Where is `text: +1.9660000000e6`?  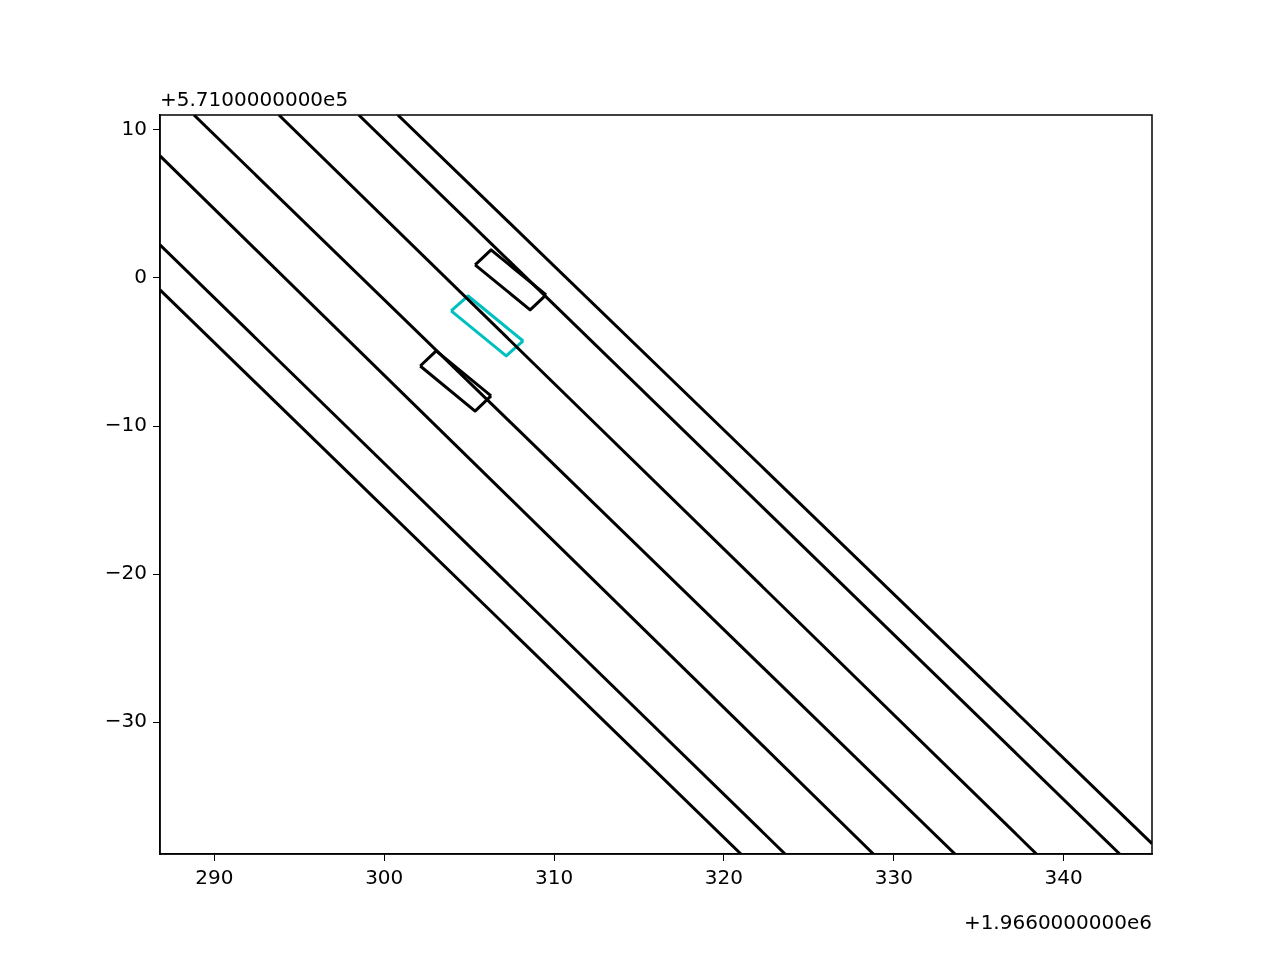
text: +1.9660000000e6 is located at coordinates (1057, 922).